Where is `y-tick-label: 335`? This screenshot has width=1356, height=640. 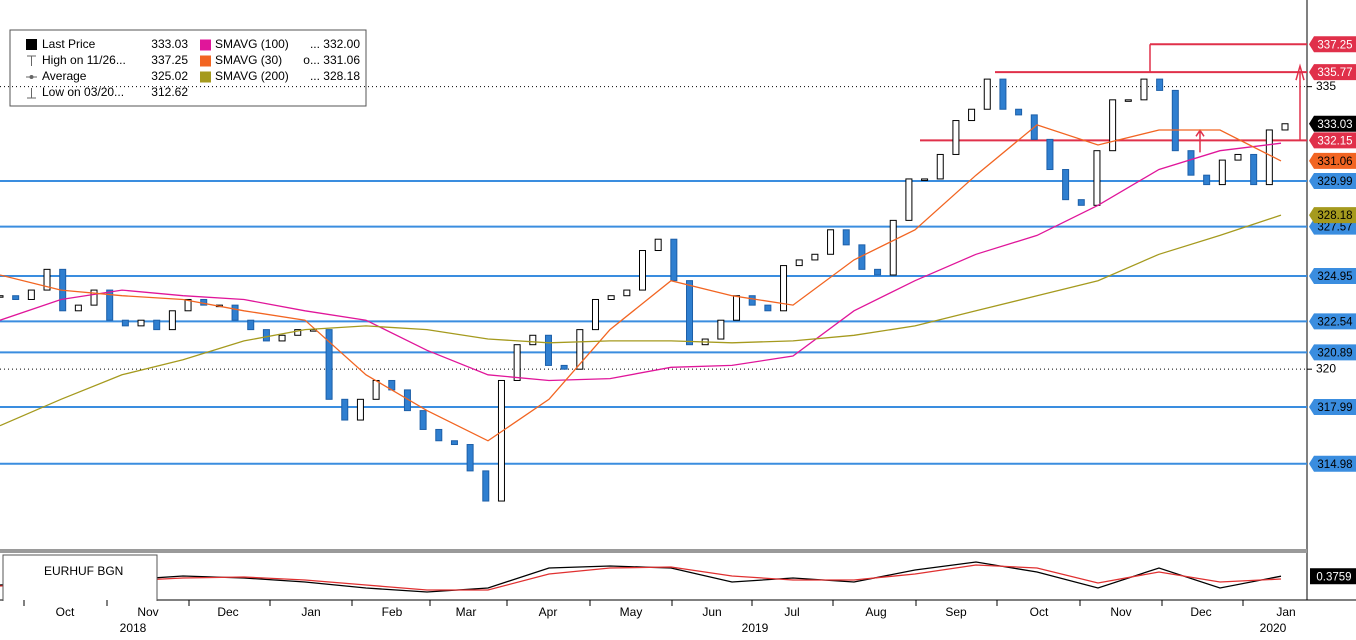 y-tick-label: 335 is located at coordinates (1326, 86).